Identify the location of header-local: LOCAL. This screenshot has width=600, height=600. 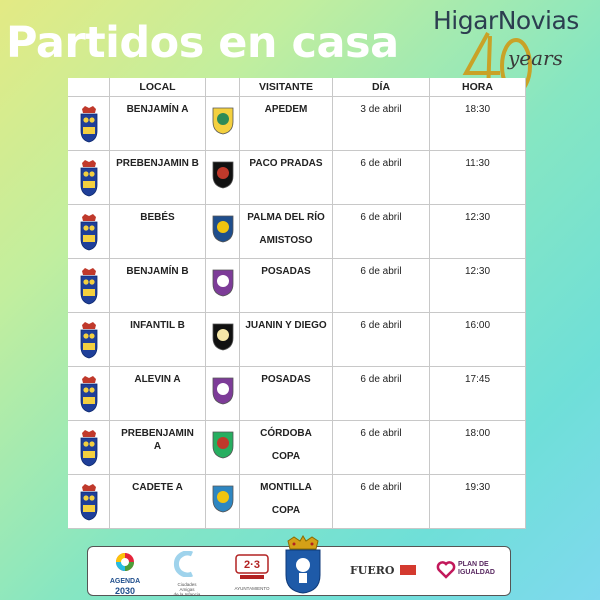
(158, 87).